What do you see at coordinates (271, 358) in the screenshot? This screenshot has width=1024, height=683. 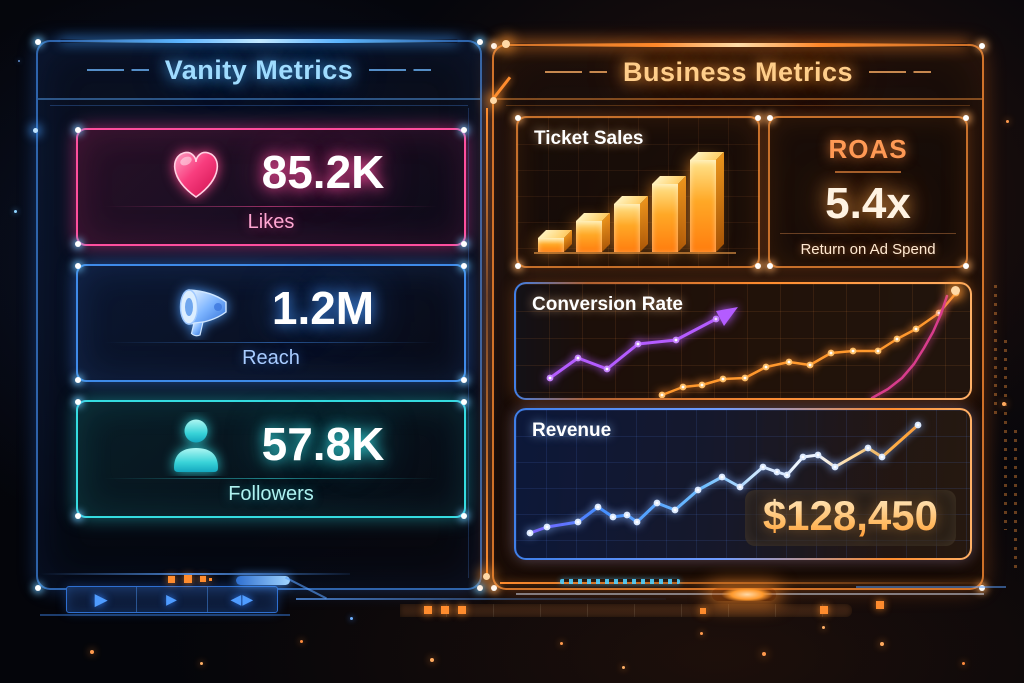 I see `reach-label: Reach` at bounding box center [271, 358].